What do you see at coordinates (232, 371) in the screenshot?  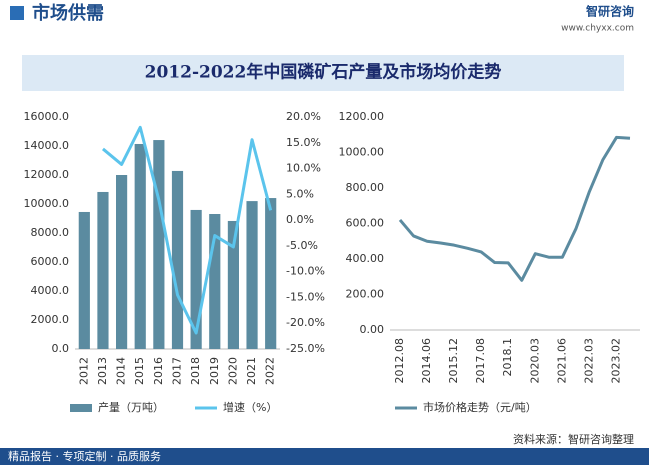 I see `x-tick-label: 2020` at bounding box center [232, 371].